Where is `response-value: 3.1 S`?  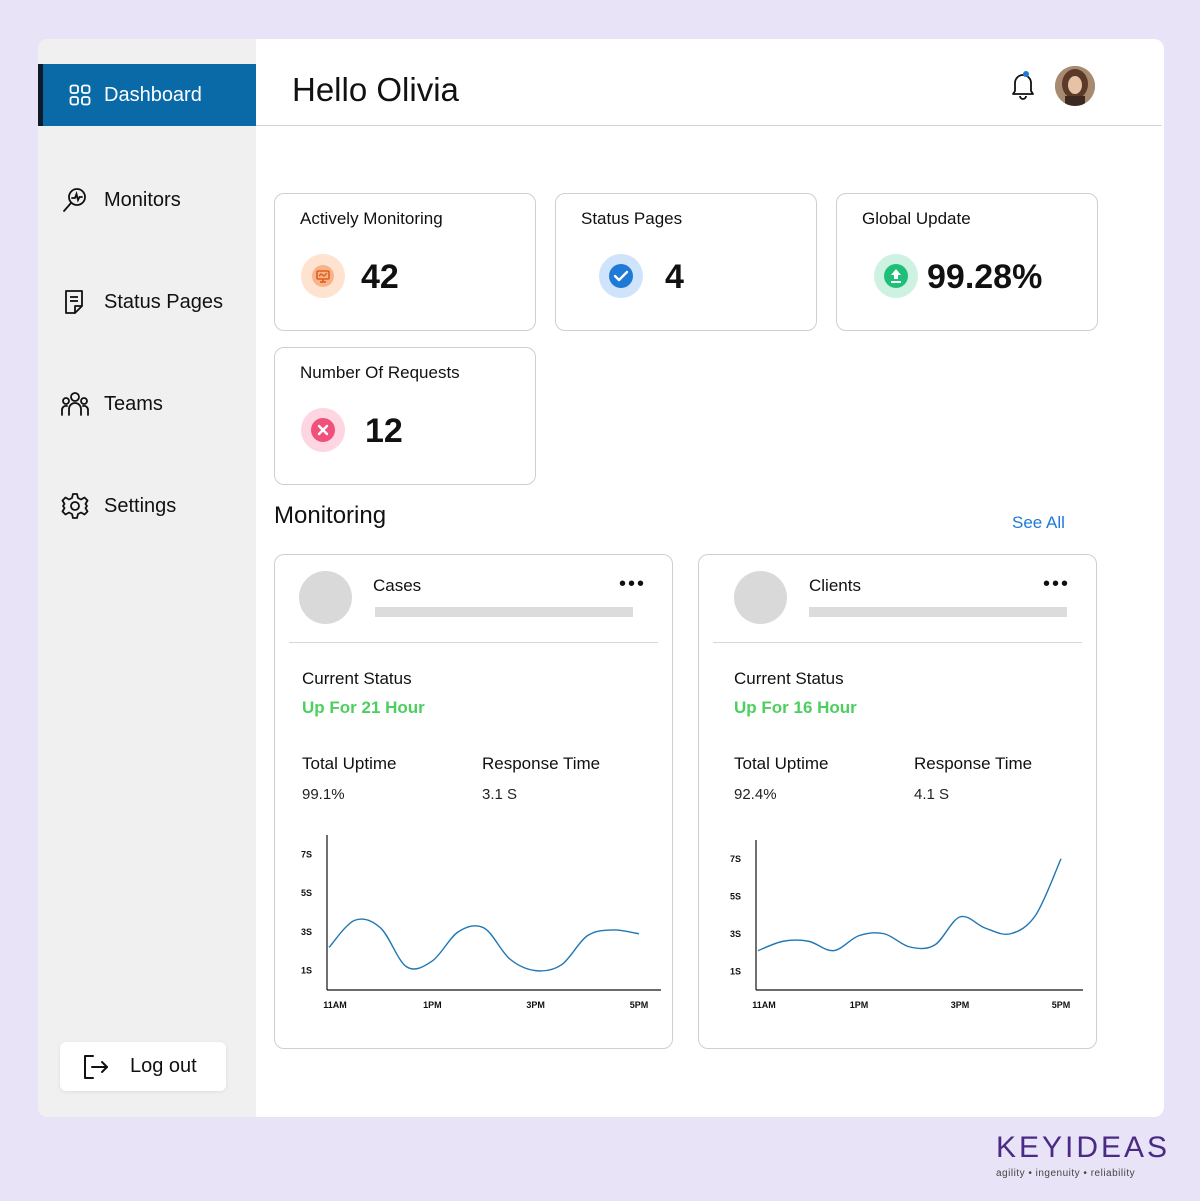 response-value: 3.1 S is located at coordinates (500, 794).